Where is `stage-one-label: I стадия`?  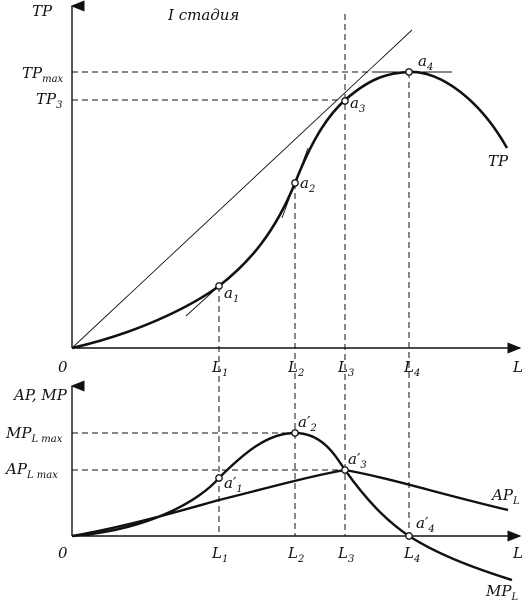
stage-one-label: I стадия is located at coordinates (203, 15).